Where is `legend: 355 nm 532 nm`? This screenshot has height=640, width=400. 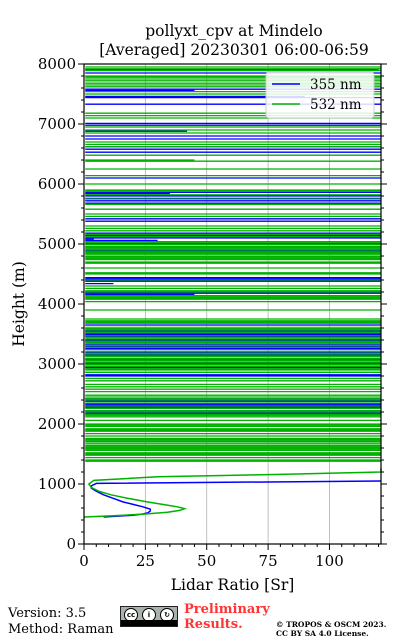
legend: 355 nm 532 nm is located at coordinates (320, 95).